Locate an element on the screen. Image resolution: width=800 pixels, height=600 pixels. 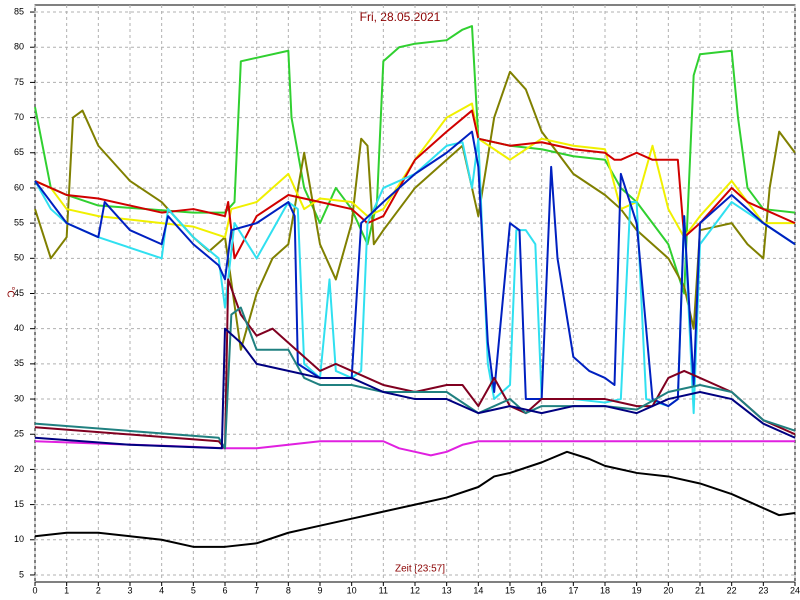
y-tick-label: 85 is located at coordinates (19, 11).